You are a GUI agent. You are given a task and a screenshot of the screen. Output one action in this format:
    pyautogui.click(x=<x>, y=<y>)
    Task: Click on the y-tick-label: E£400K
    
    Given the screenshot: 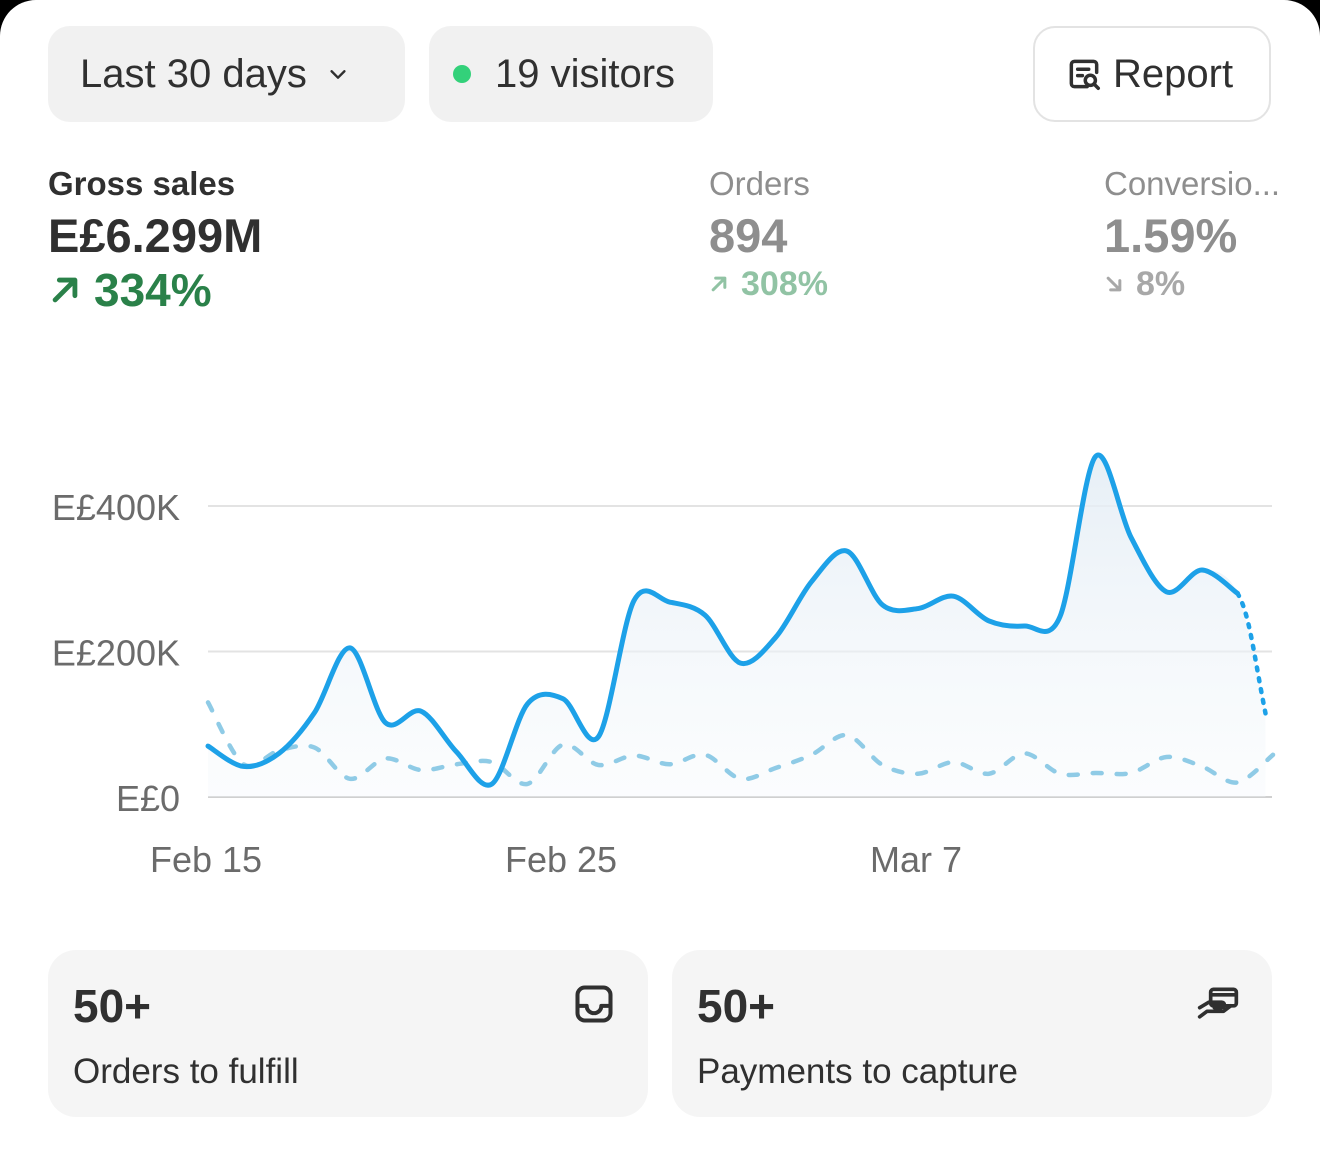 What is the action you would take?
    pyautogui.click(x=116, y=507)
    